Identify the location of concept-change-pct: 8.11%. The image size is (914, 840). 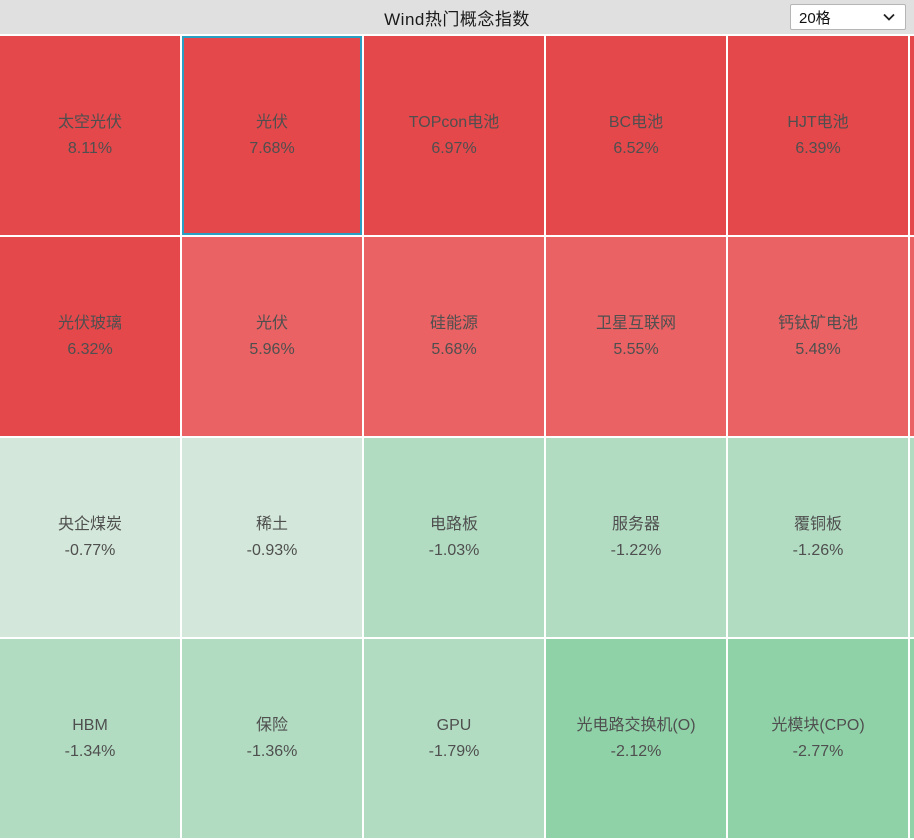
(90, 148).